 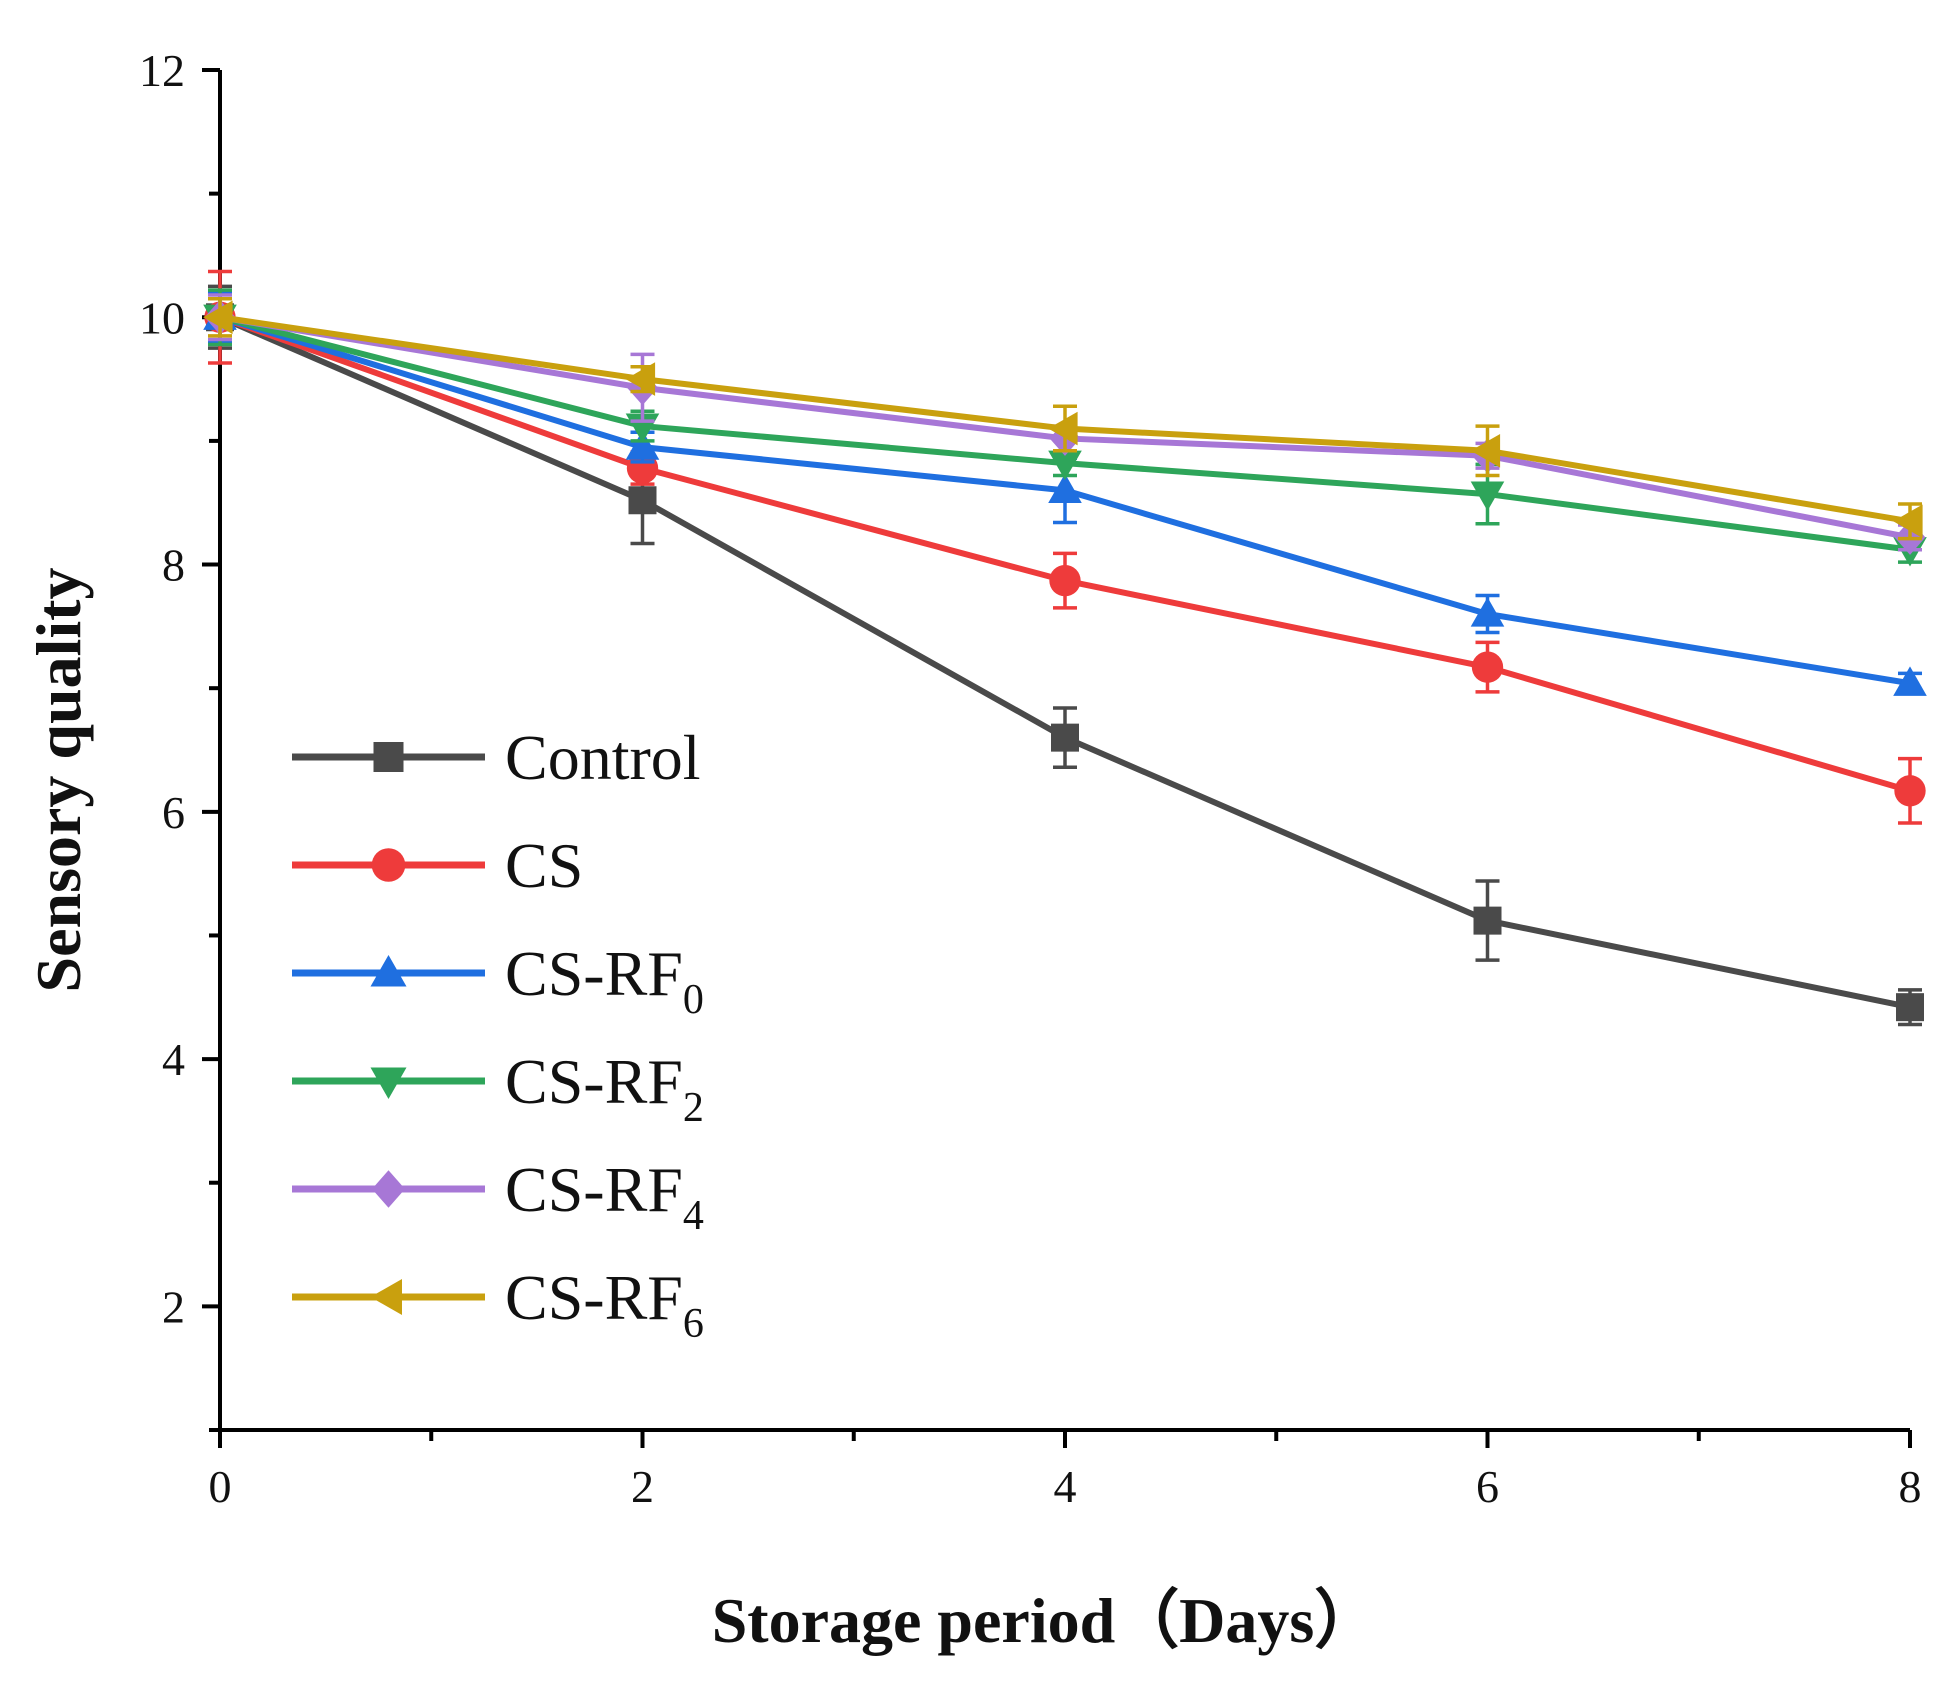 What do you see at coordinates (1045, 1620) in the screenshot?
I see `x-axis-title: Storage period（Days）` at bounding box center [1045, 1620].